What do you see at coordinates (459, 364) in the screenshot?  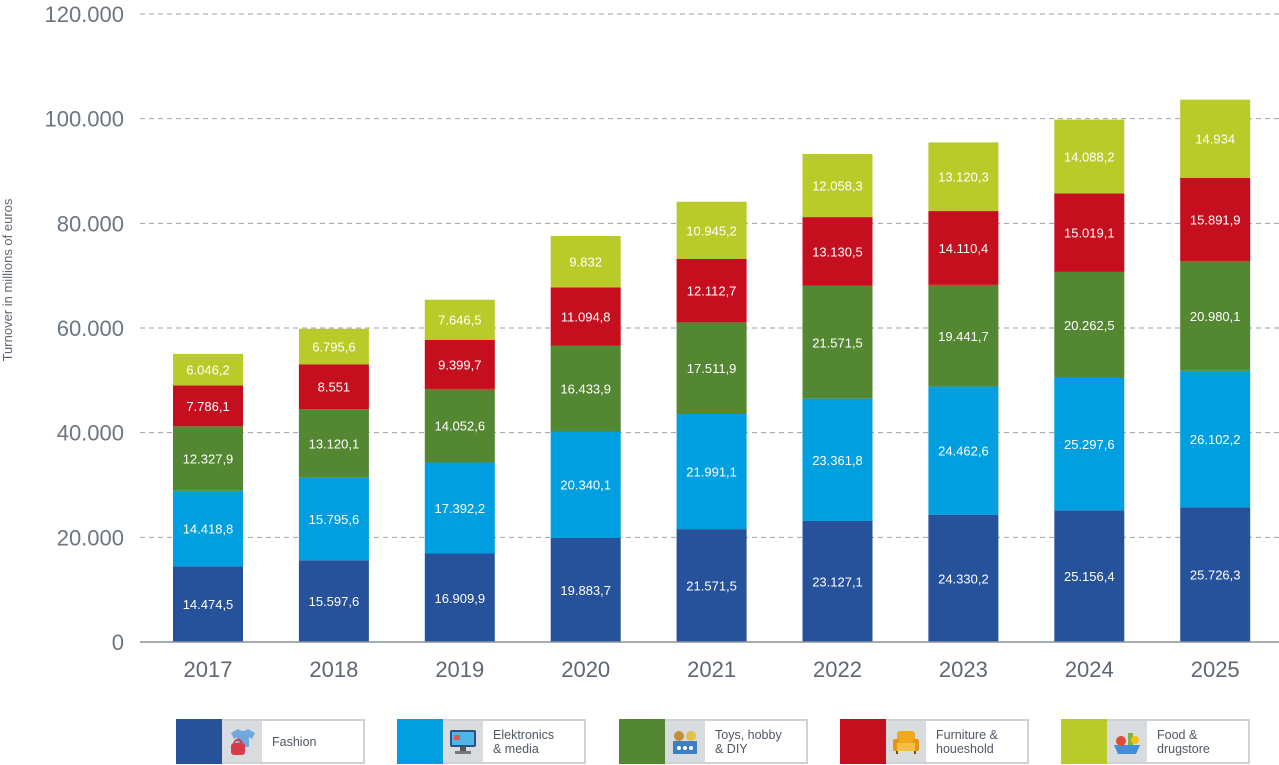 I see `data-label: 9.399,7` at bounding box center [459, 364].